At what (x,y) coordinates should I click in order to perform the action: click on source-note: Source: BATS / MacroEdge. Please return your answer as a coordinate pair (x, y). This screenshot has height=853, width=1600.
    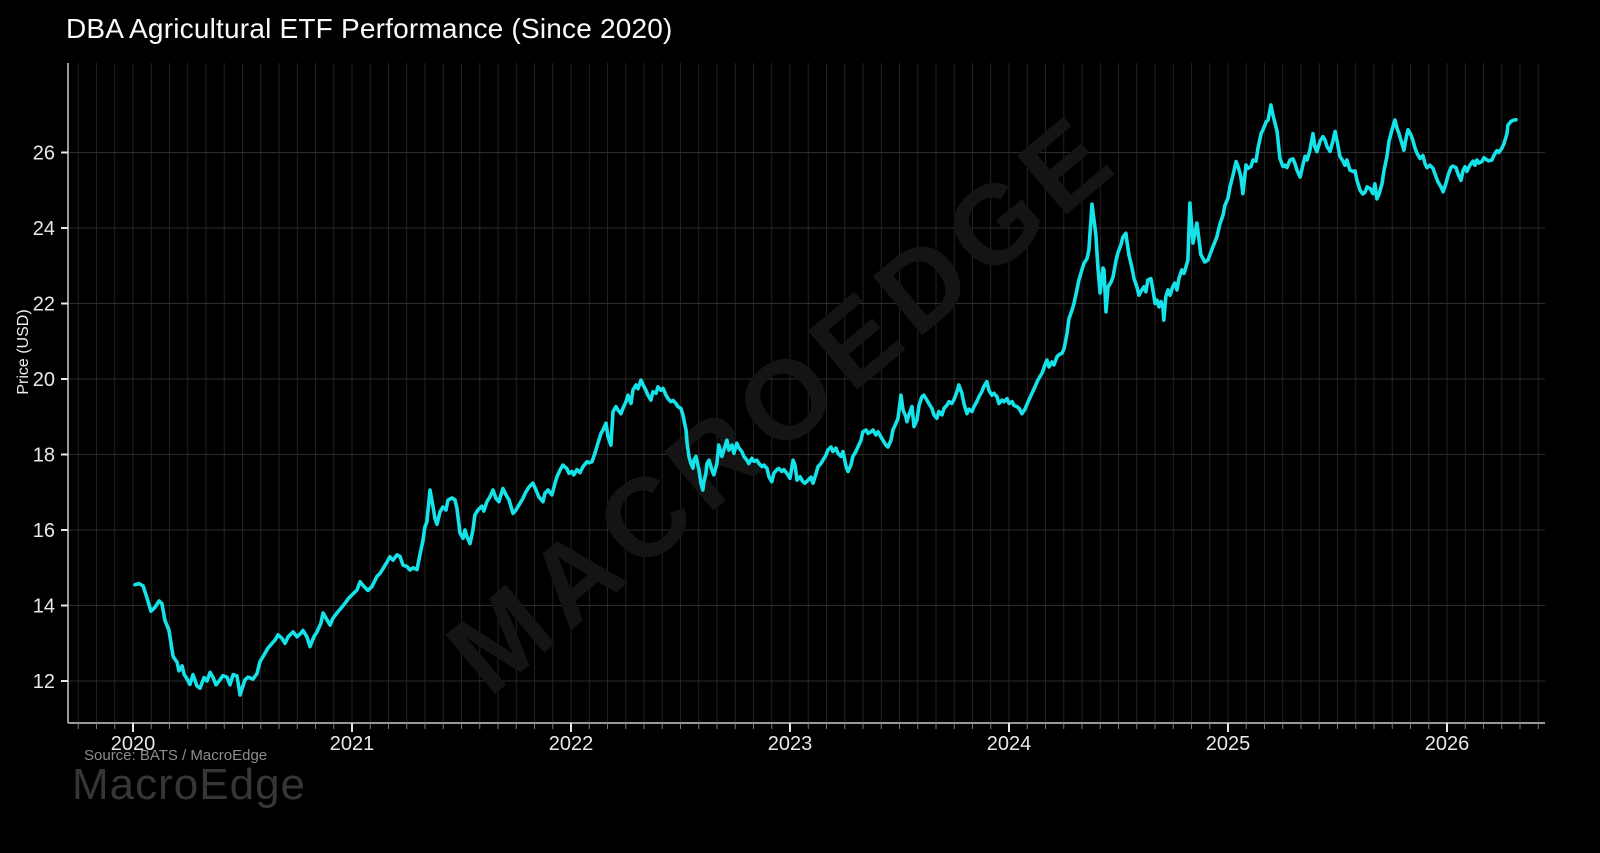
    Looking at the image, I should click on (176, 755).